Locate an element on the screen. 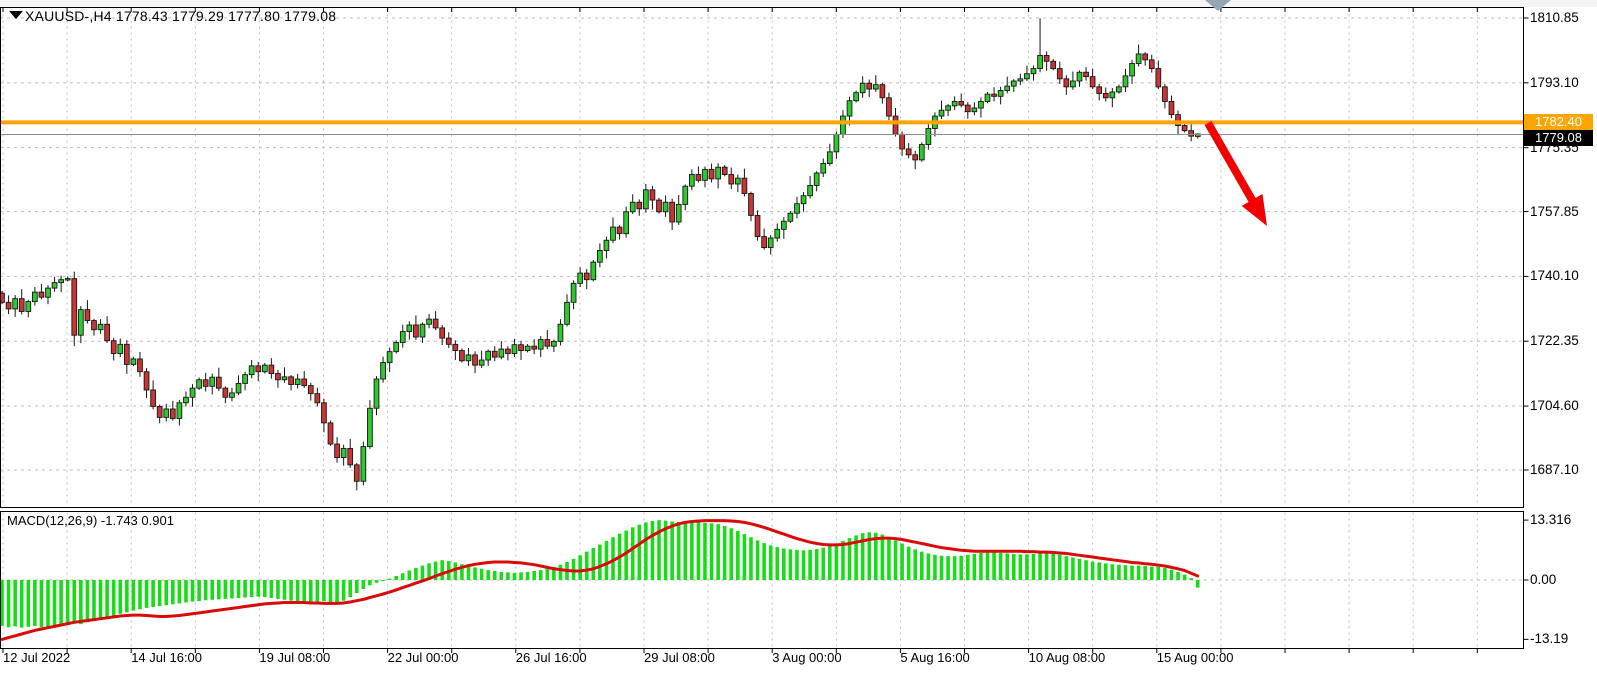  price-axis is located at coordinates (1560, 327).